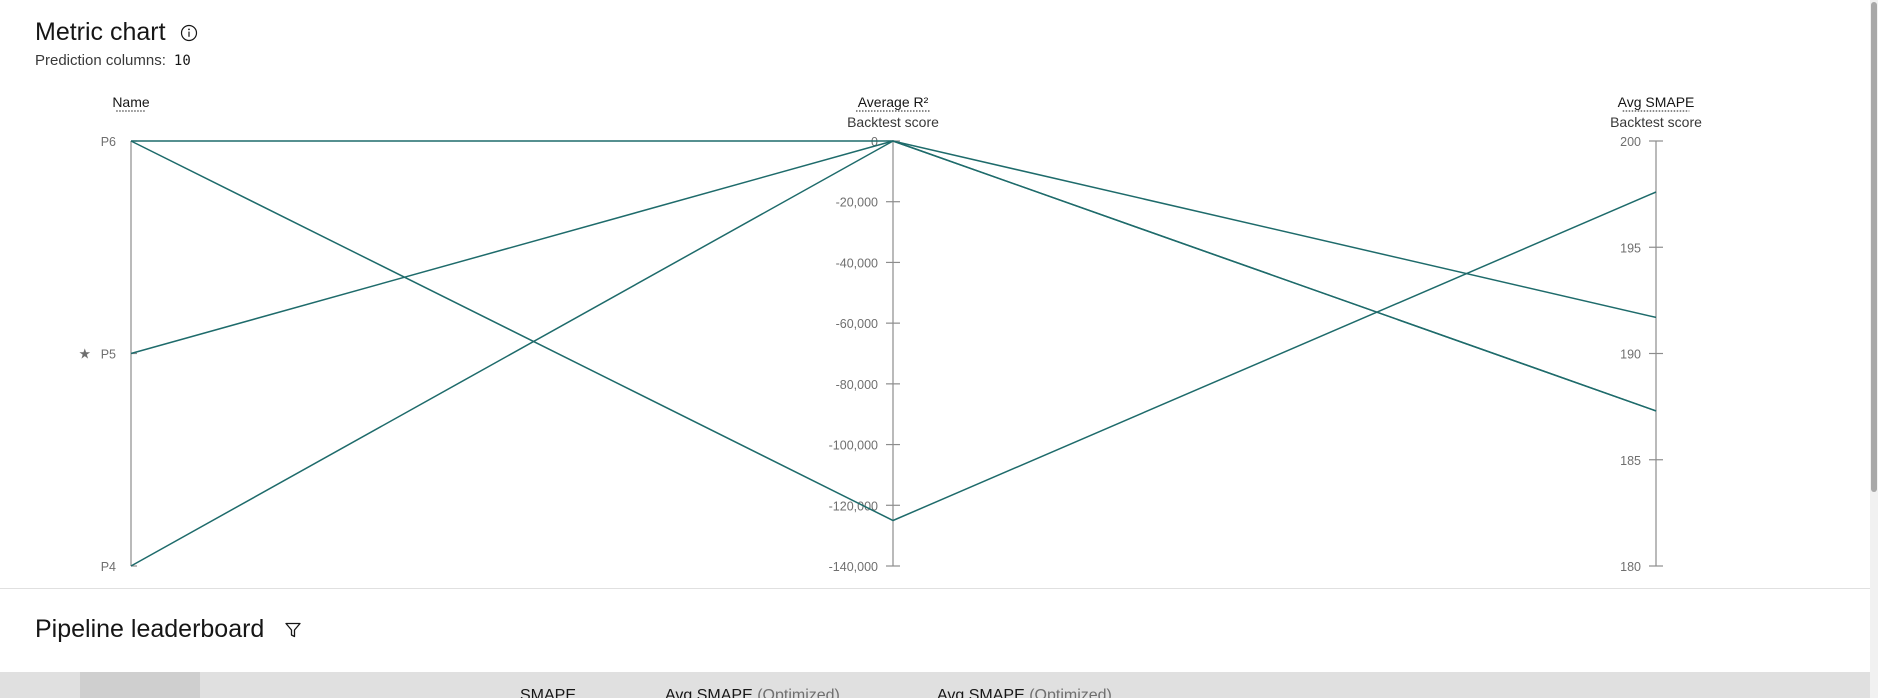 Image resolution: width=1878 pixels, height=698 pixels. Describe the element at coordinates (100, 32) in the screenshot. I see `metric-chart-title: Metric chart` at that location.